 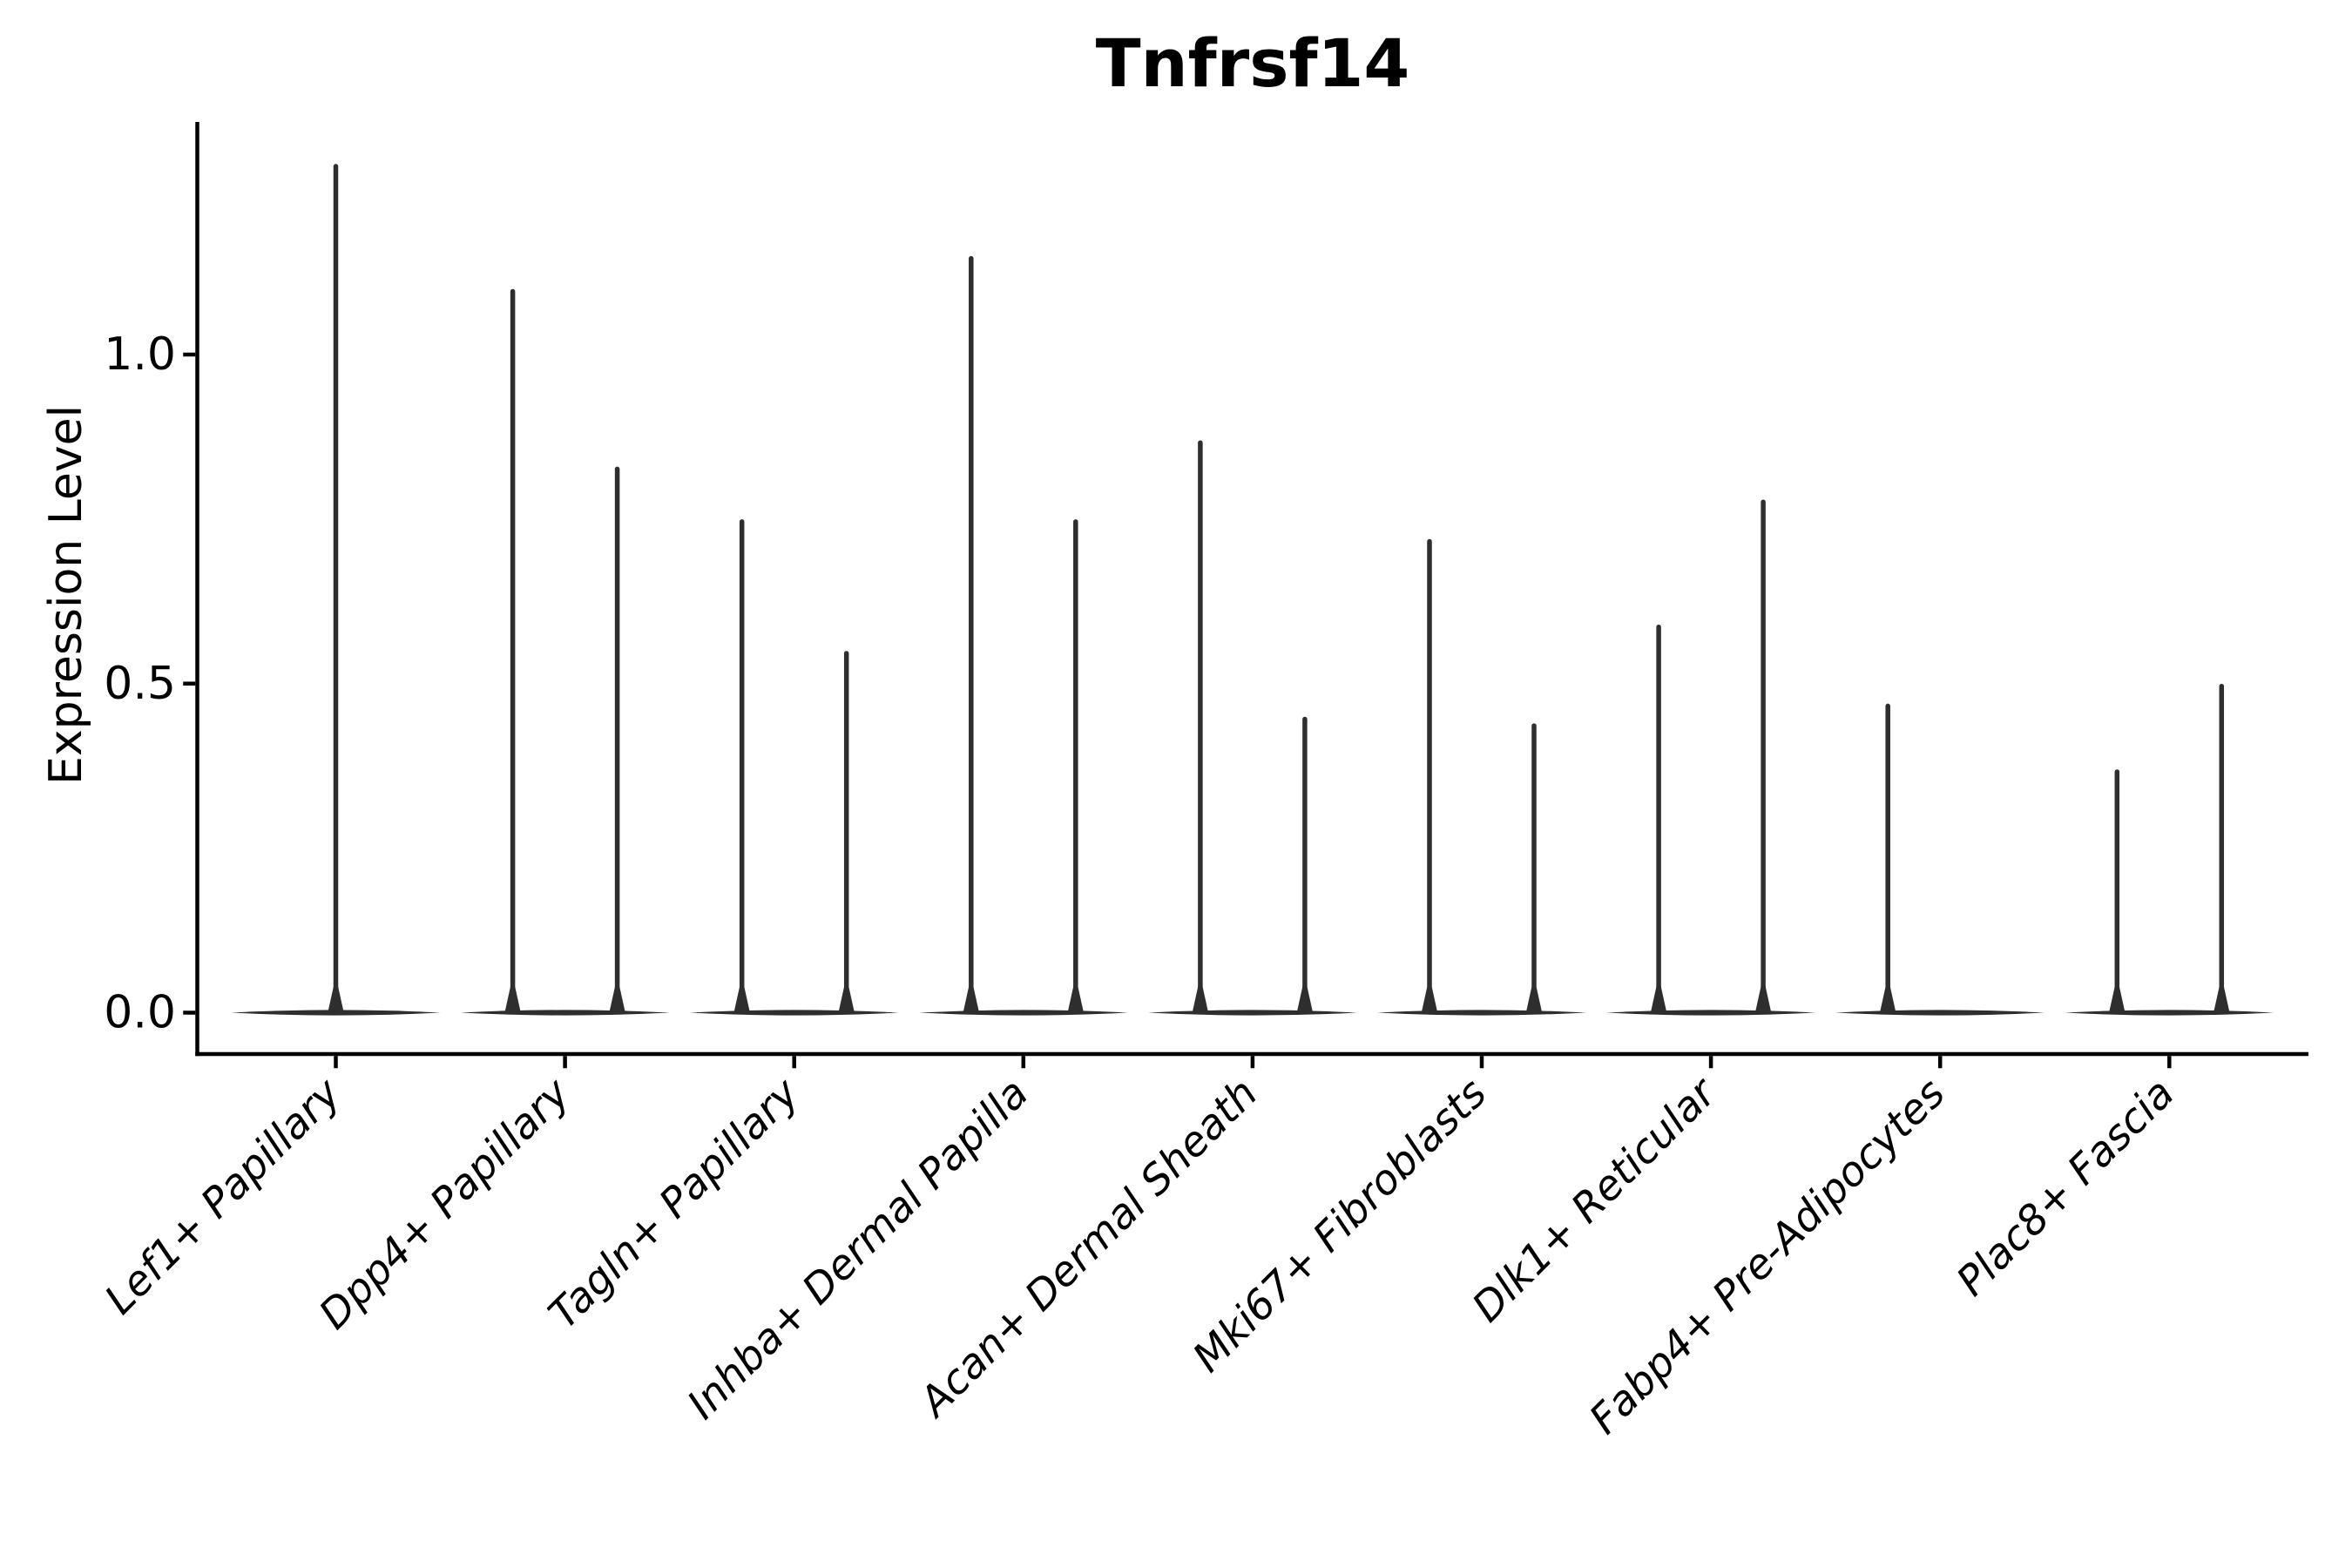 What do you see at coordinates (674, 1204) in the screenshot?
I see `x-category-label: Tagln+ Papillary` at bounding box center [674, 1204].